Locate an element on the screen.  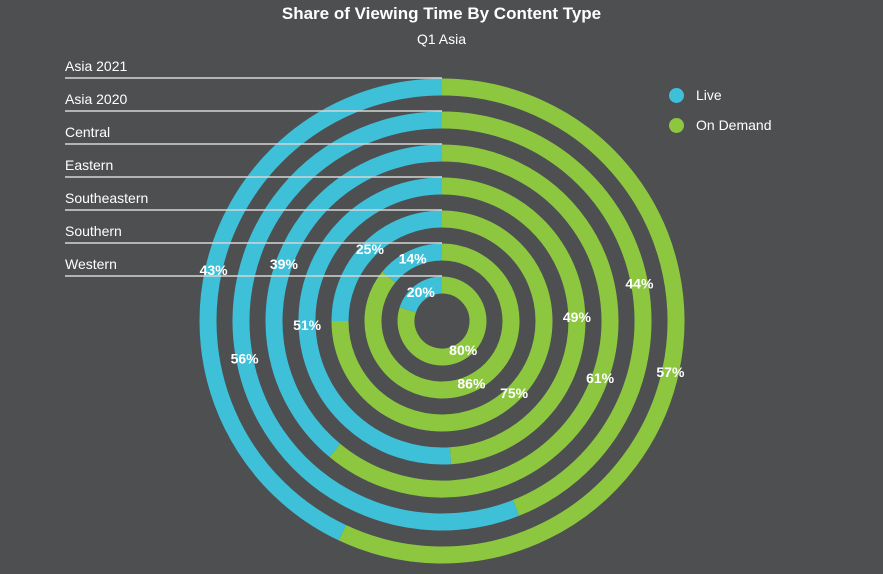
live-arc-southern is located at coordinates (412, 263).